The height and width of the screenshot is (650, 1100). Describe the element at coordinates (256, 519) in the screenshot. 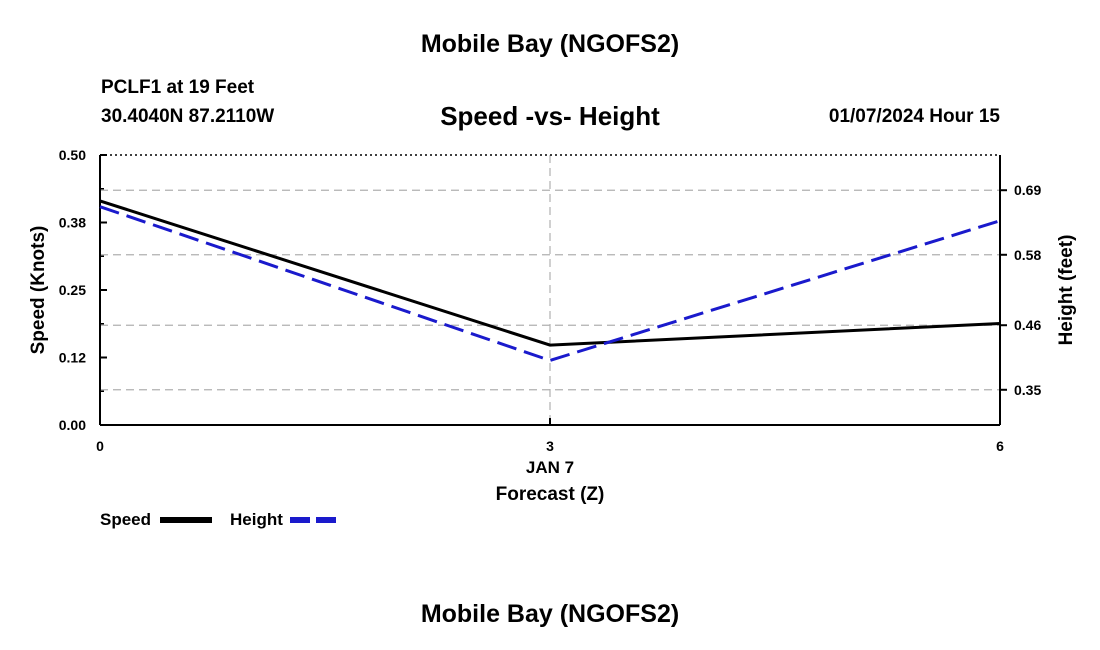

I see `legend-height-label: Height` at that location.